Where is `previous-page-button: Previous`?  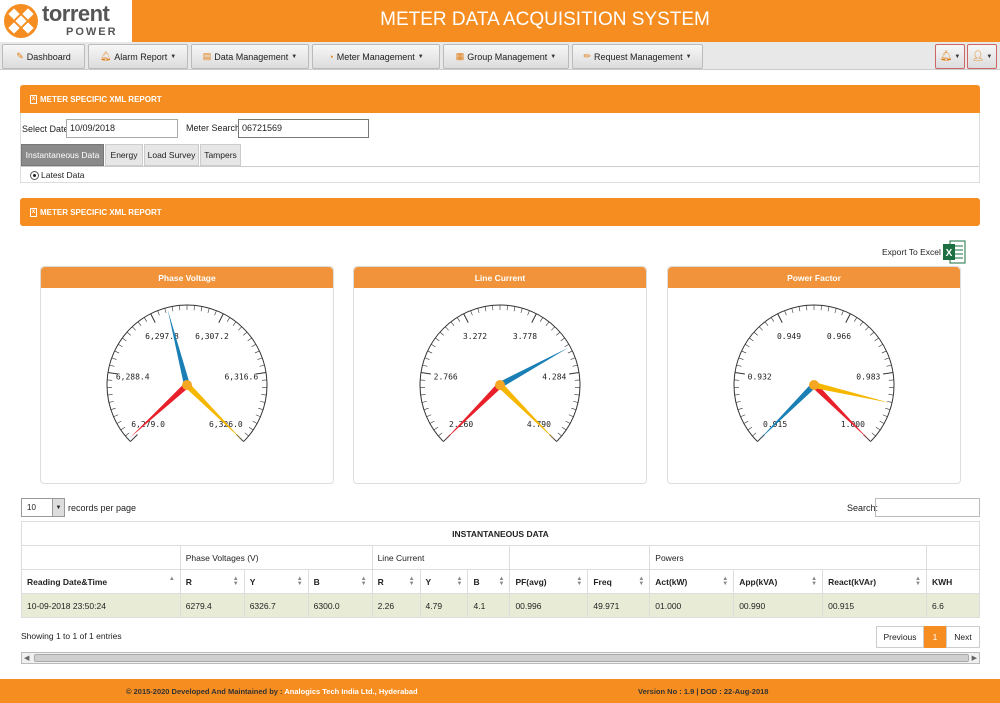 previous-page-button: Previous is located at coordinates (900, 637).